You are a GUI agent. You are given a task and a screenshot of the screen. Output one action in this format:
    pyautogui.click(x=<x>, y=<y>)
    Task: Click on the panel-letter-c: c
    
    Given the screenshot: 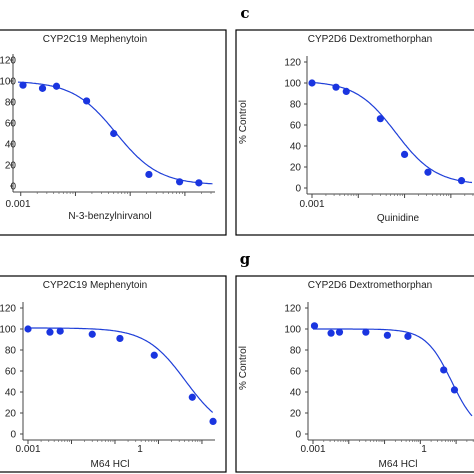 What is the action you would take?
    pyautogui.click(x=244, y=13)
    